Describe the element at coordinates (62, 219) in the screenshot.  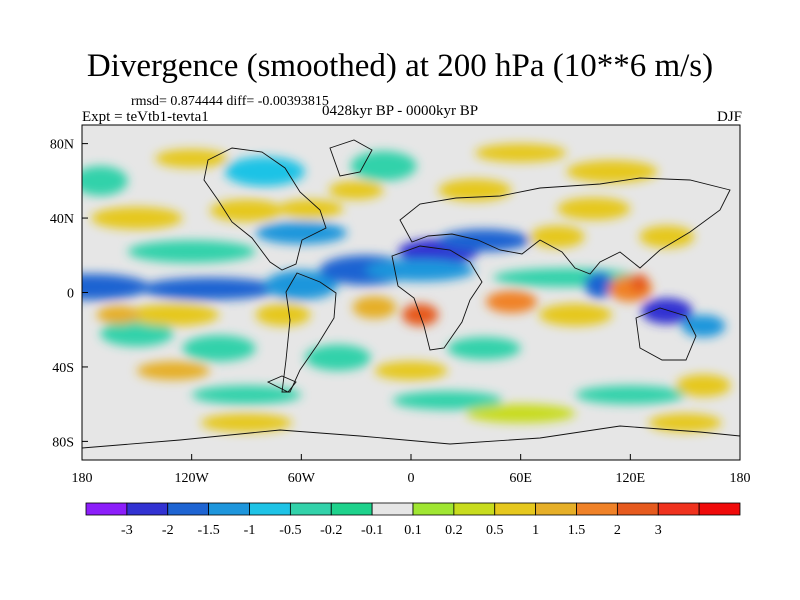
I see `y-tick-label: 40N` at that location.